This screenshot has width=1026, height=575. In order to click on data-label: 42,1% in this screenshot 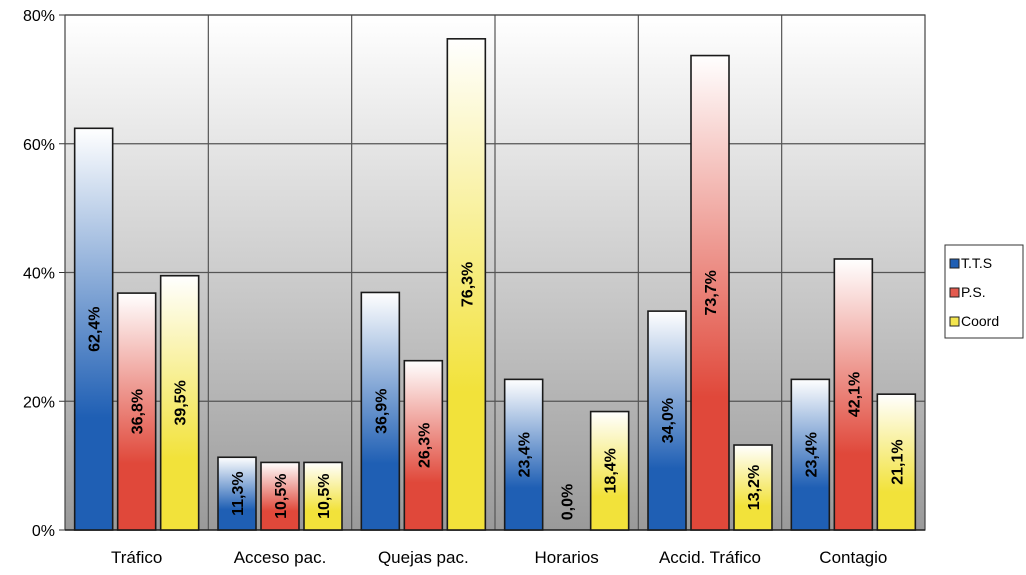, I will do `click(854, 394)`.